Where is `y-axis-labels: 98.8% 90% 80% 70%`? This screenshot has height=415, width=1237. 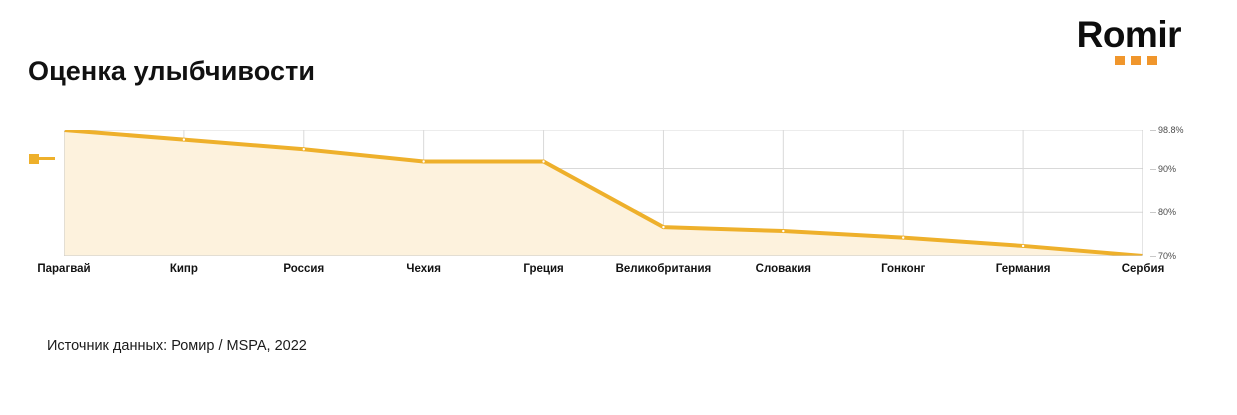 y-axis-labels: 98.8% 90% 80% 70% is located at coordinates (1190, 193).